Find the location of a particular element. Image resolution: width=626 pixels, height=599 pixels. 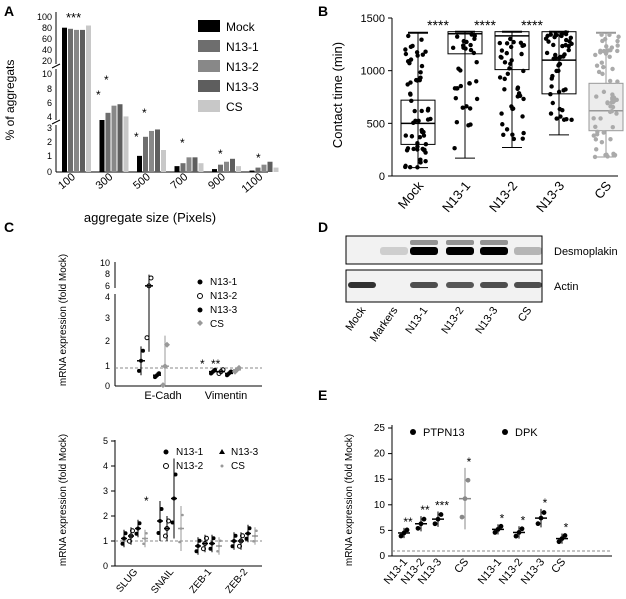

panel-c-top-ytick: 2 is located at coordinates (107, 341).